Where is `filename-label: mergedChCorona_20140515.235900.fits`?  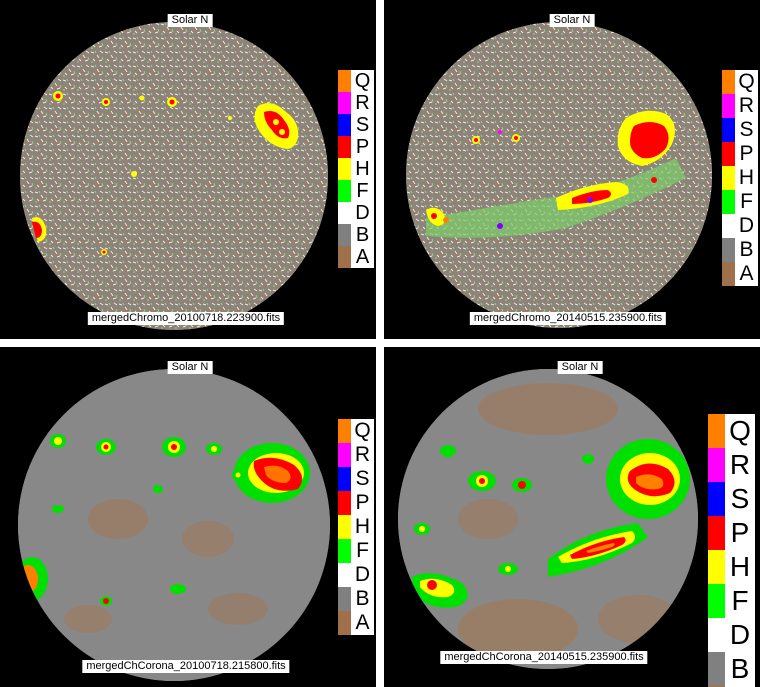
filename-label: mergedChCorona_20140515.235900.fits is located at coordinates (544, 657).